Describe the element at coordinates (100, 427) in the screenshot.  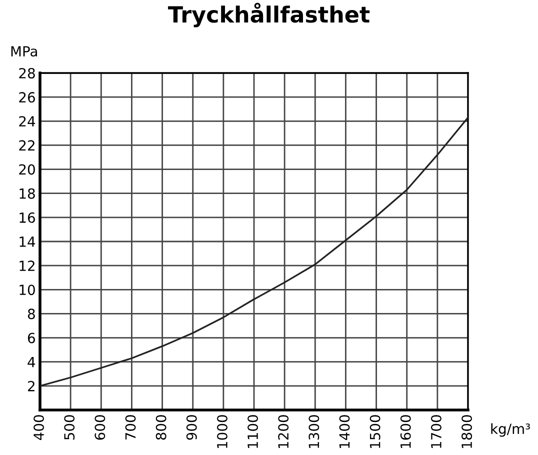
I see `x-tick-label: 600` at that location.